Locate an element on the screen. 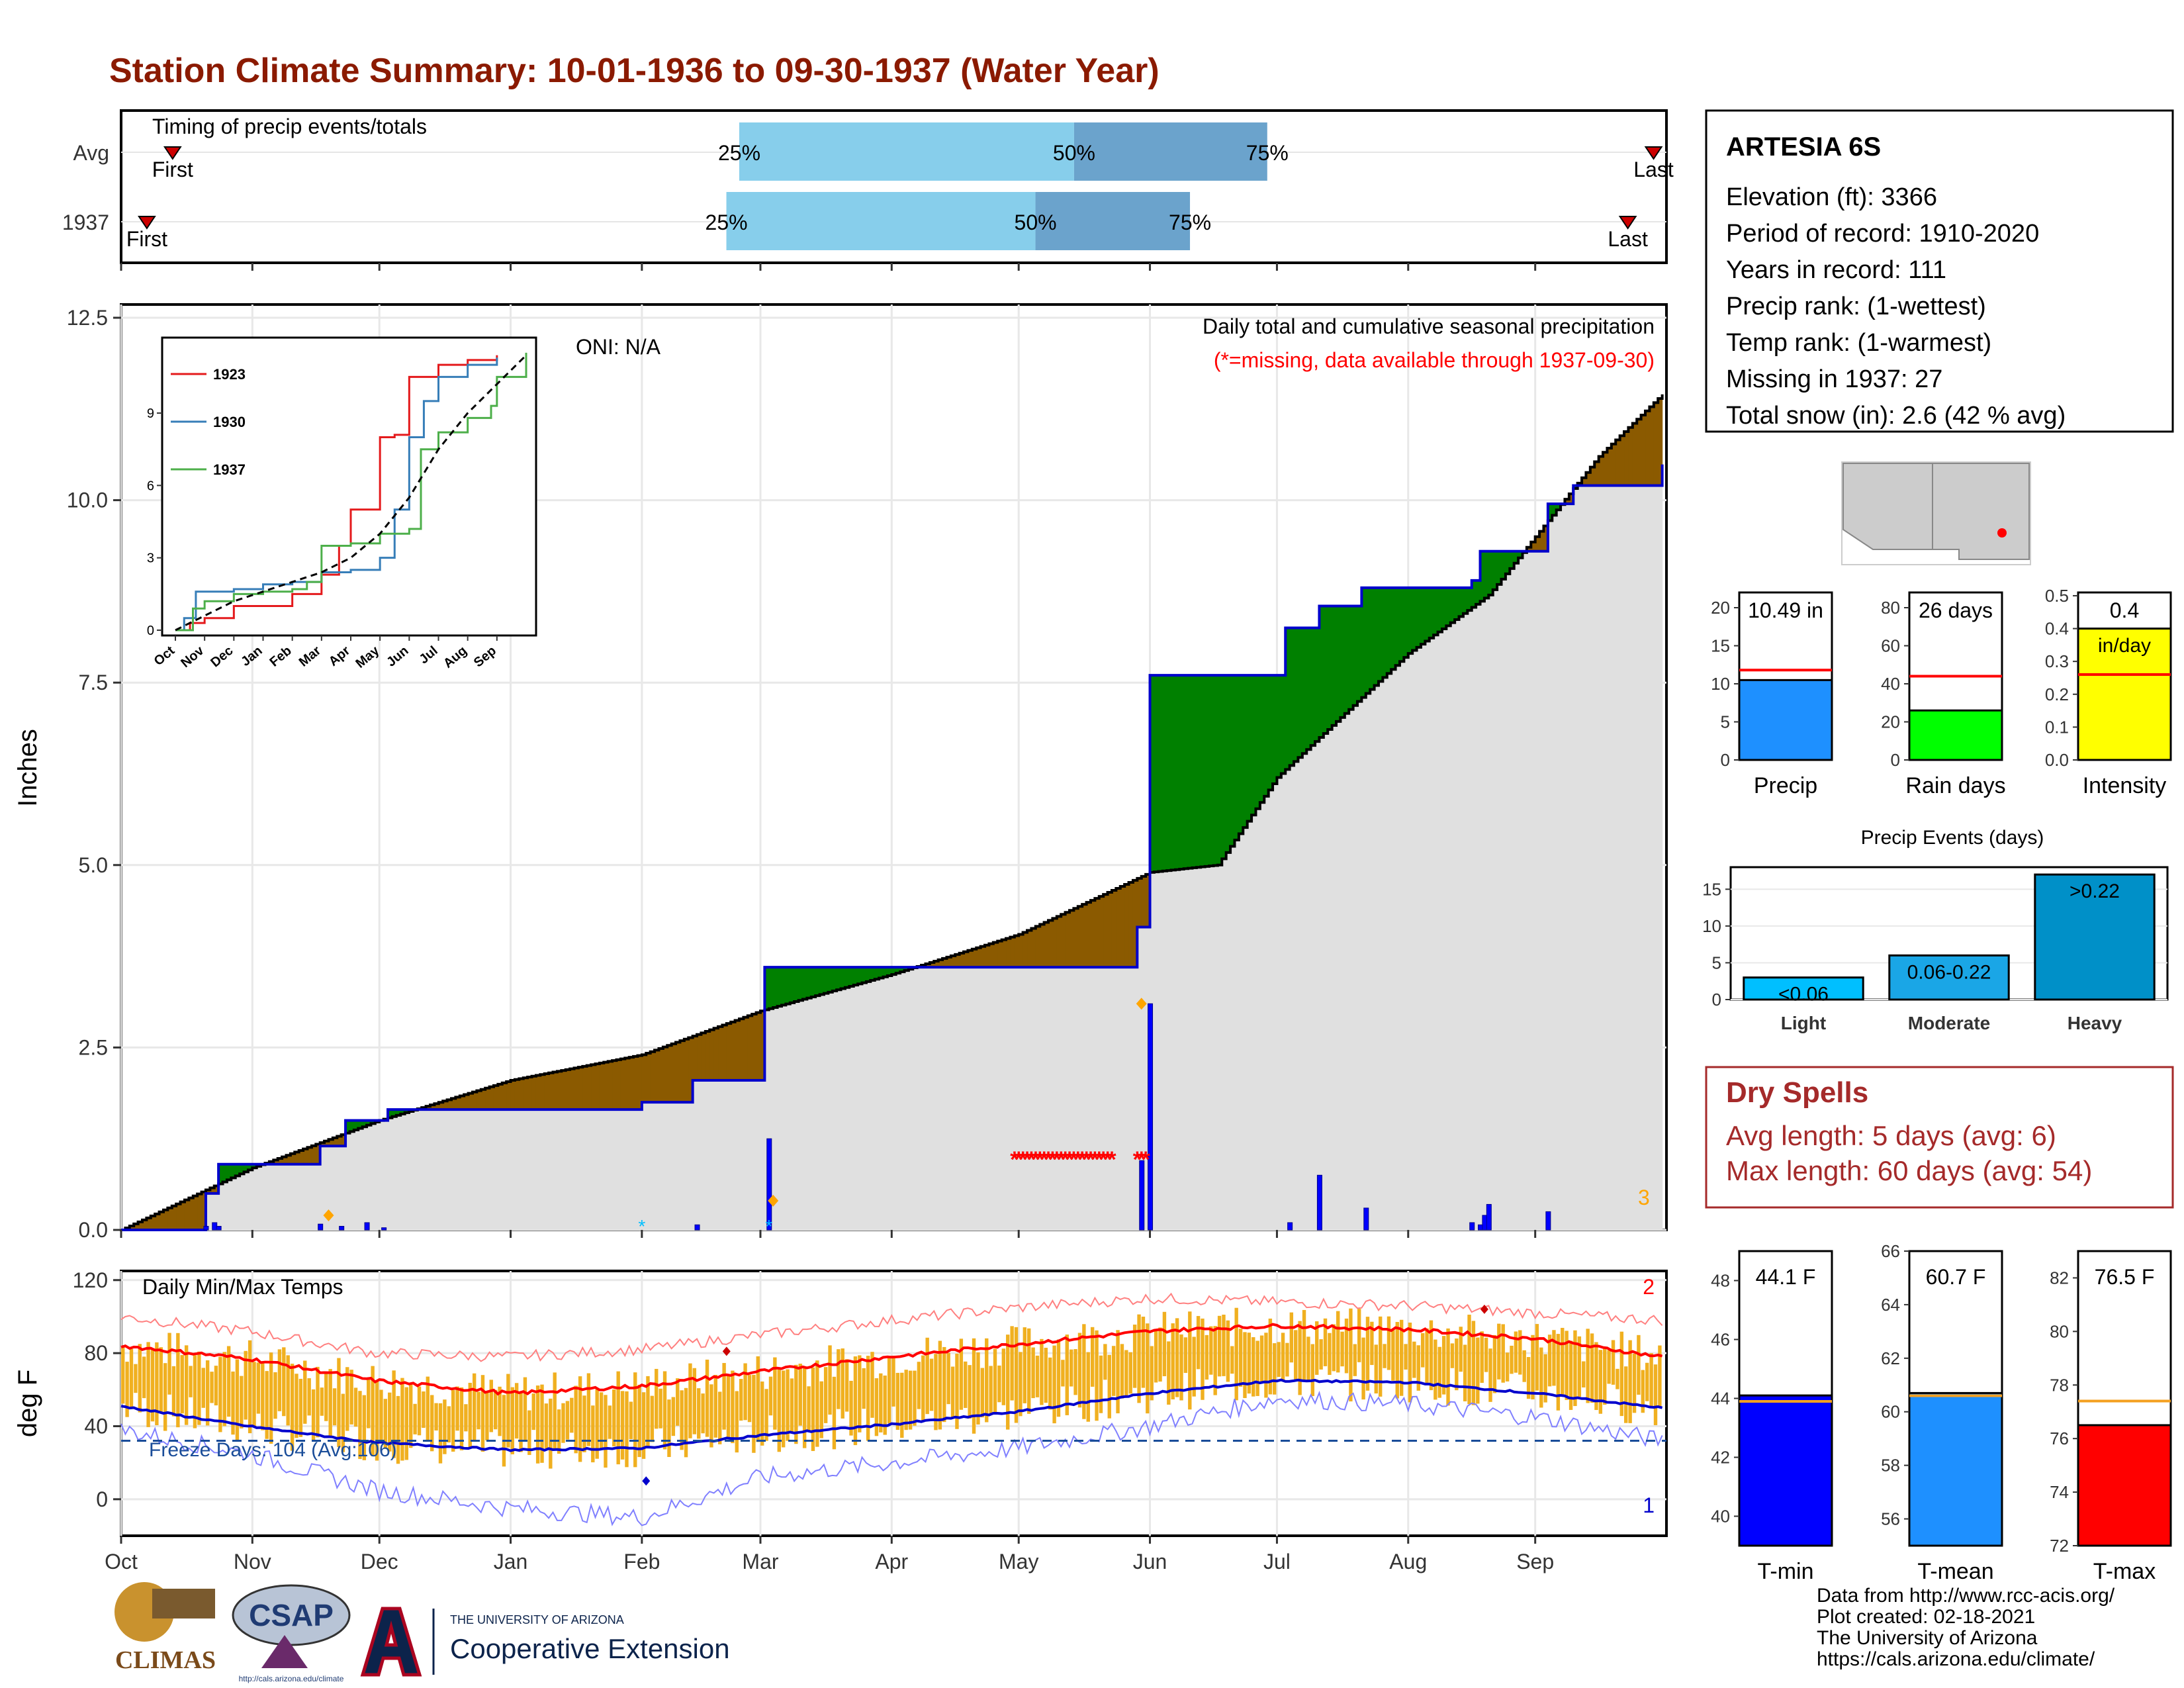 The image size is (2184, 1688). last-event-marker is located at coordinates (1627, 223).